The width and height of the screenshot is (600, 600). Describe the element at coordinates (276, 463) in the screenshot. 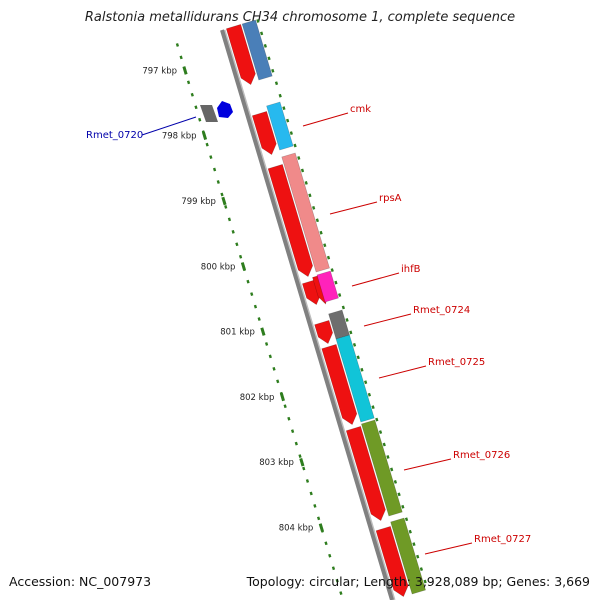

I see `kbp-tick-label: 803 kbp` at that location.